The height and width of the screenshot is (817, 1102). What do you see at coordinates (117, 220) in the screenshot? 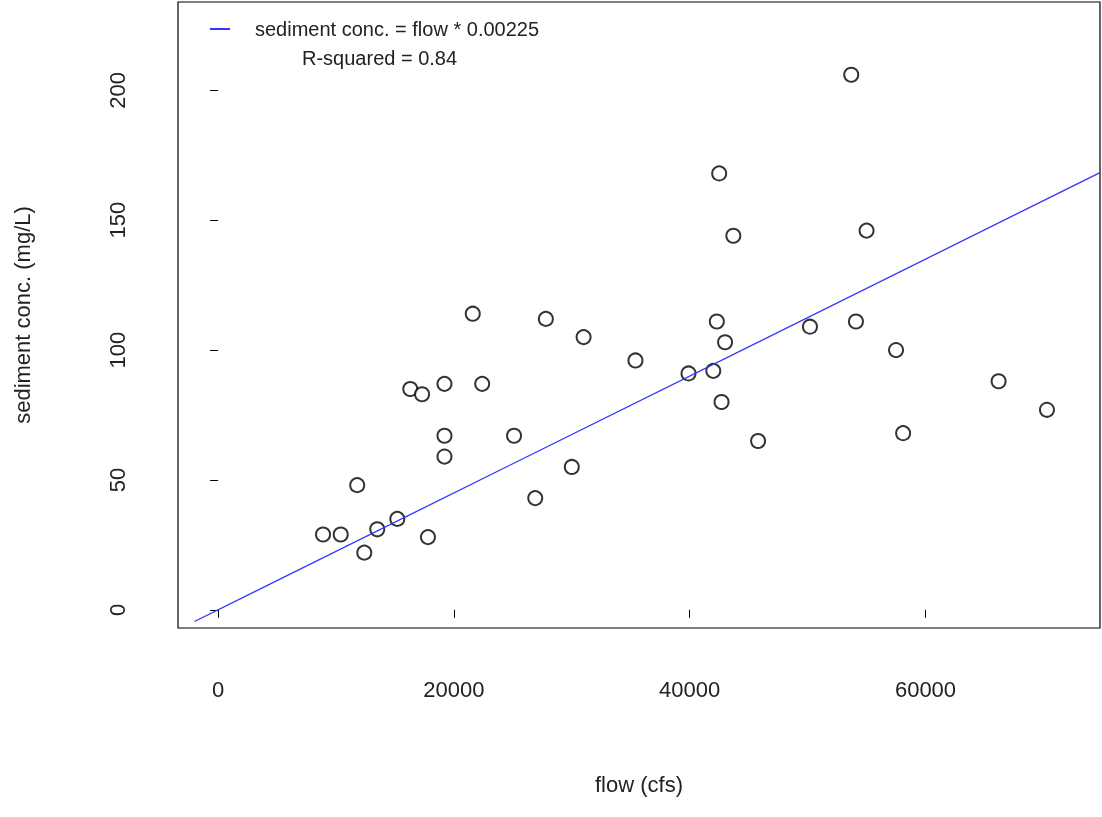
I see `y-tick-label: 150` at bounding box center [117, 220].